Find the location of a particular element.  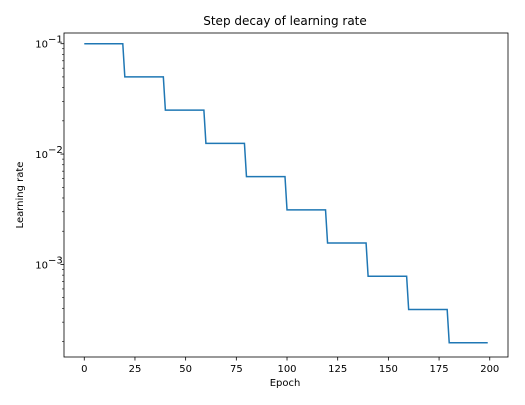

x-tick-label: 150 is located at coordinates (388, 369).